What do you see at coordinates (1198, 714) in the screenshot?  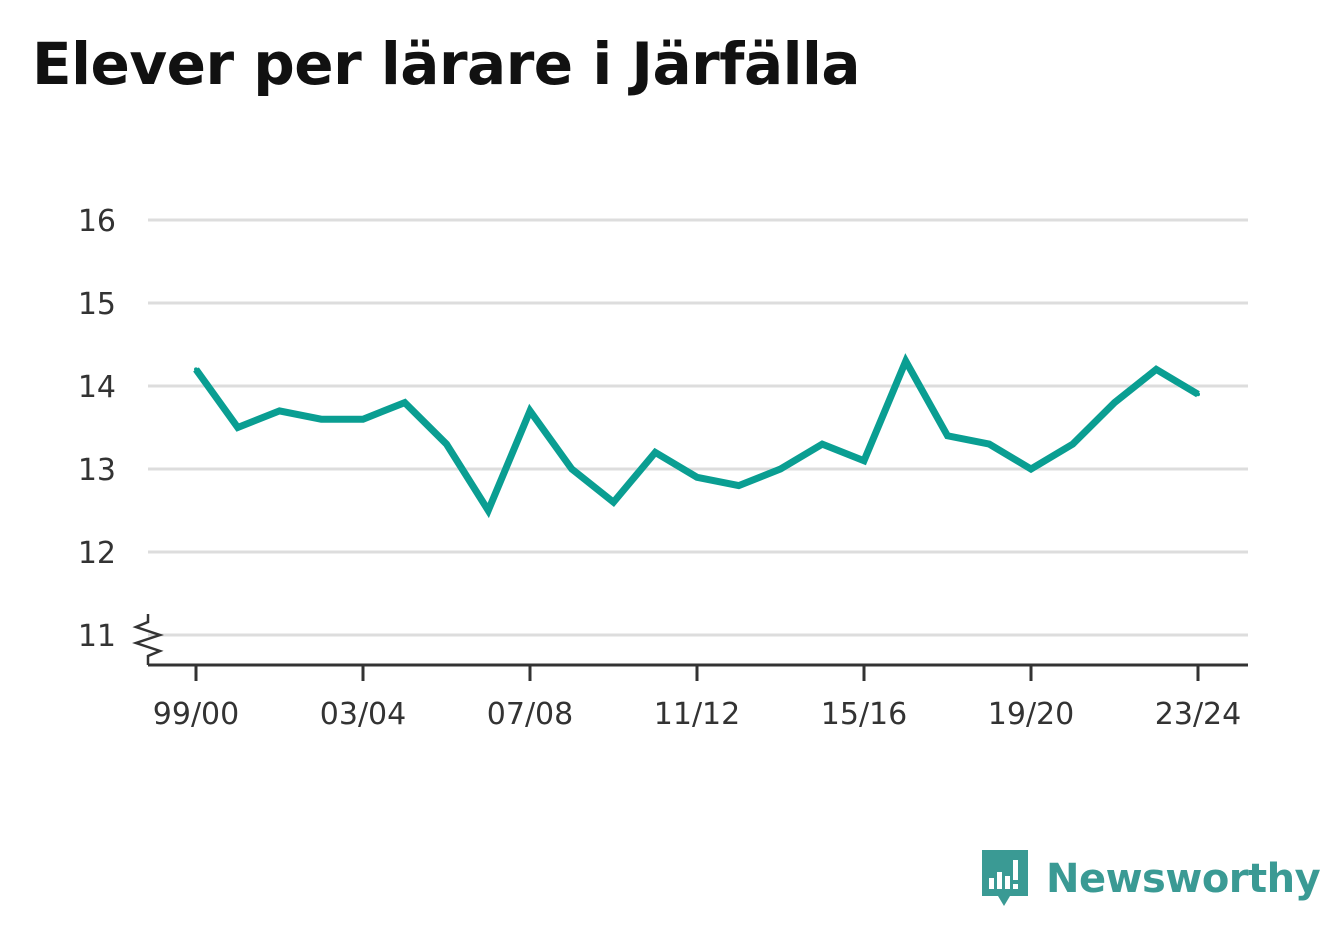 I see `x-tick-label: 23/24` at bounding box center [1198, 714].